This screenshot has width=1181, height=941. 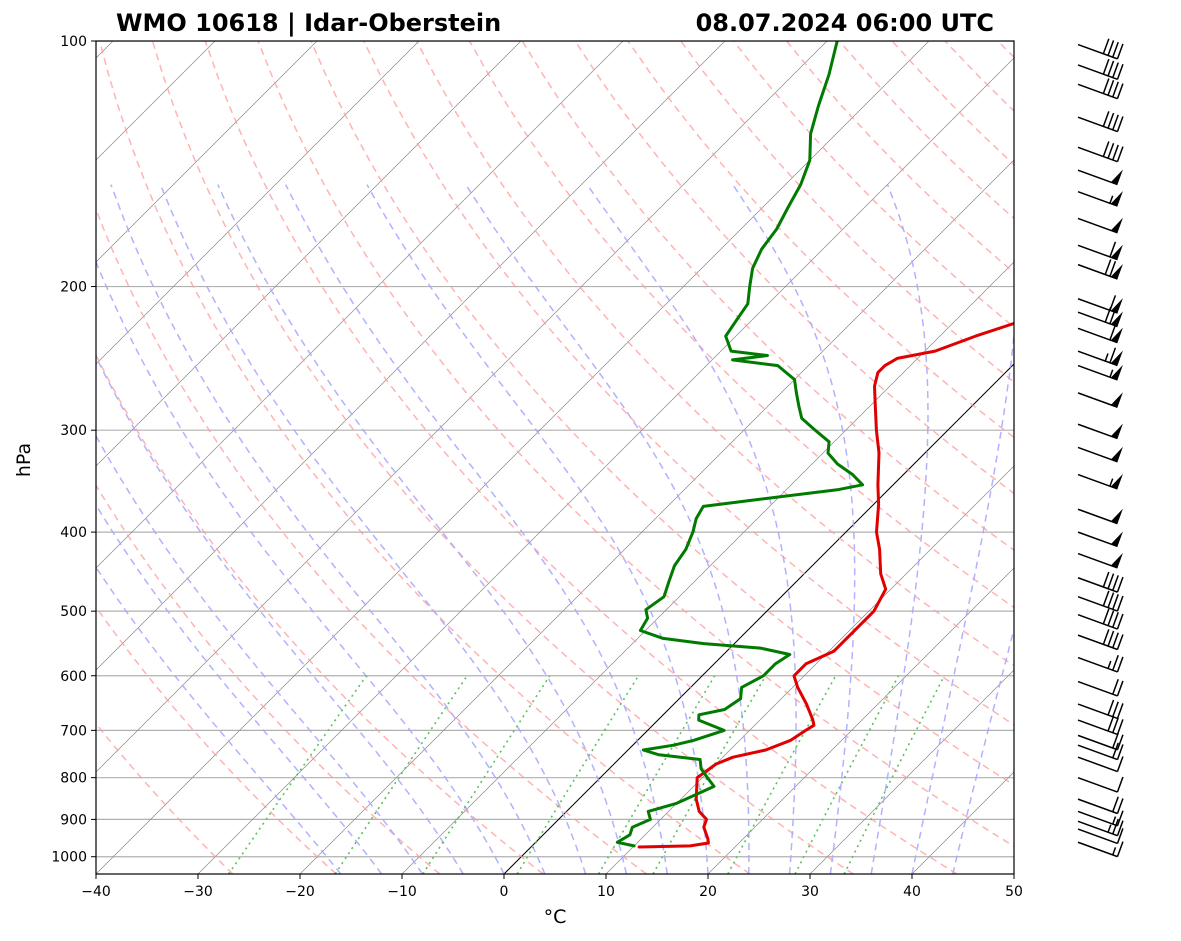 What do you see at coordinates (73, 820) in the screenshot?
I see `y-tick-label: 900` at bounding box center [73, 820].